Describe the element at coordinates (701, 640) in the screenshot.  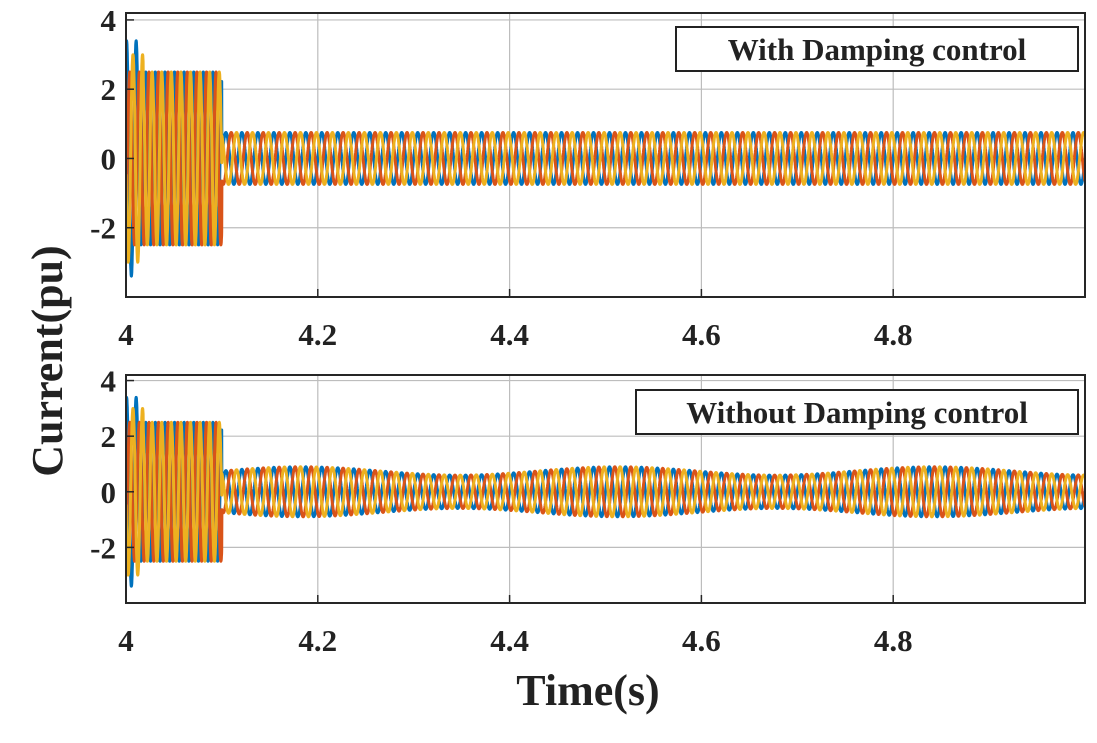
I see `bottom-x-tick-label: 4.6` at that location.